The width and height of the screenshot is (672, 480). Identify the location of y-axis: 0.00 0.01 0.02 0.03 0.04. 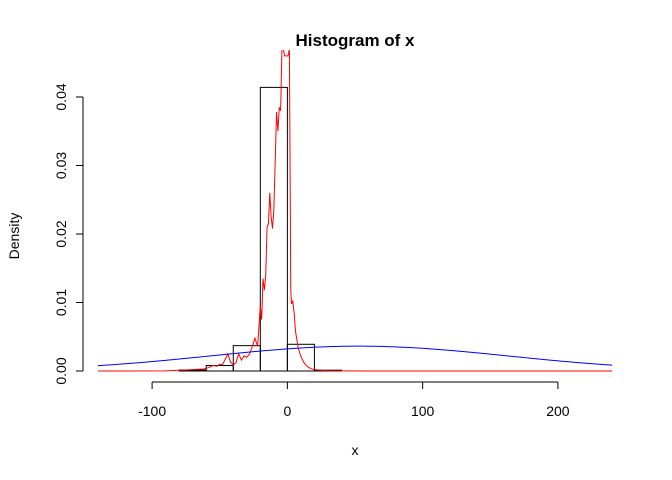
(68, 234).